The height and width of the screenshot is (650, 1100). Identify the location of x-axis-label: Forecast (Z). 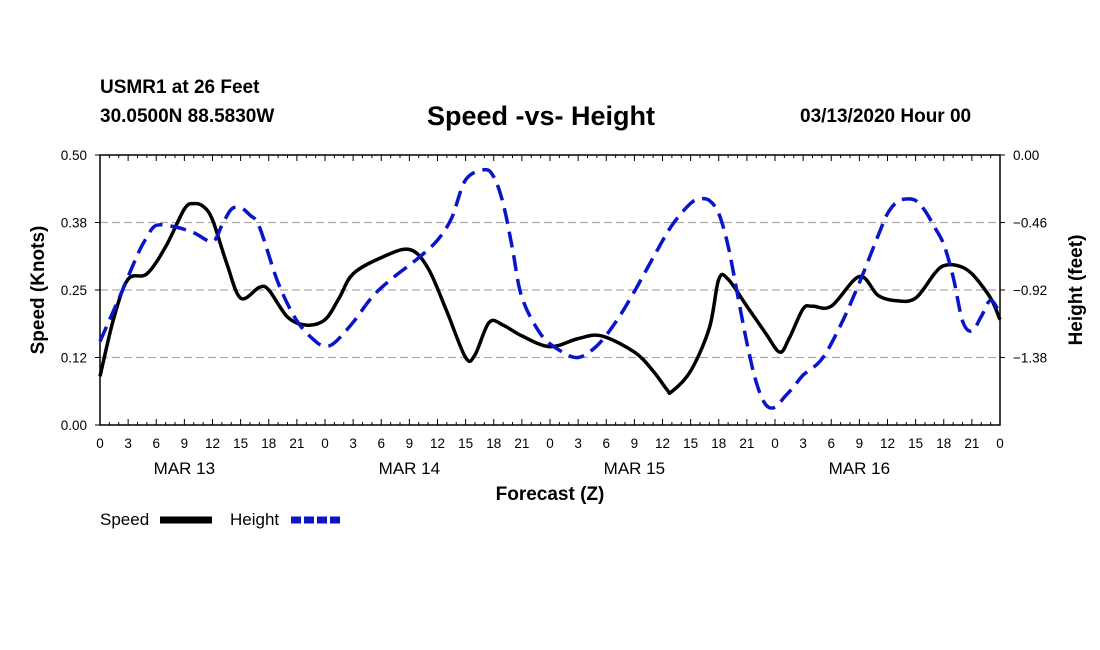
(550, 494).